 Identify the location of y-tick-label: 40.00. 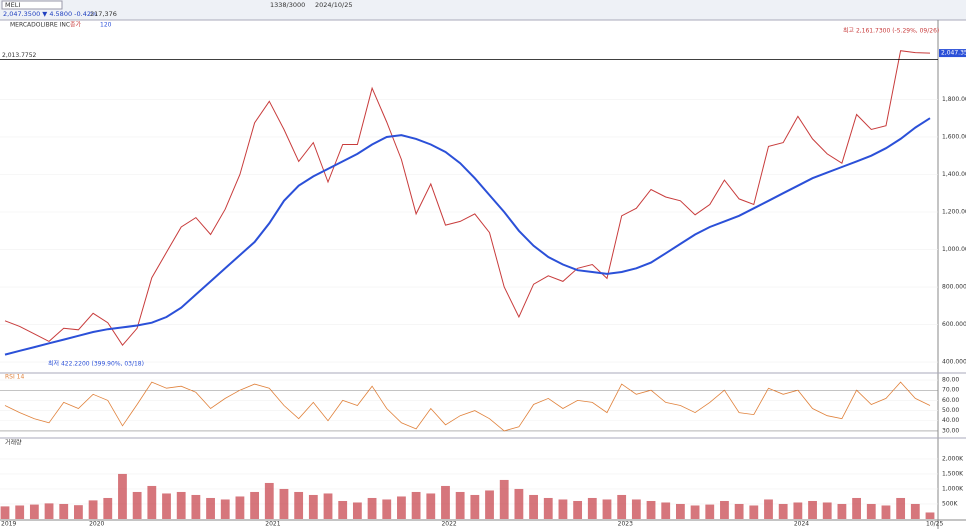
(950, 420).